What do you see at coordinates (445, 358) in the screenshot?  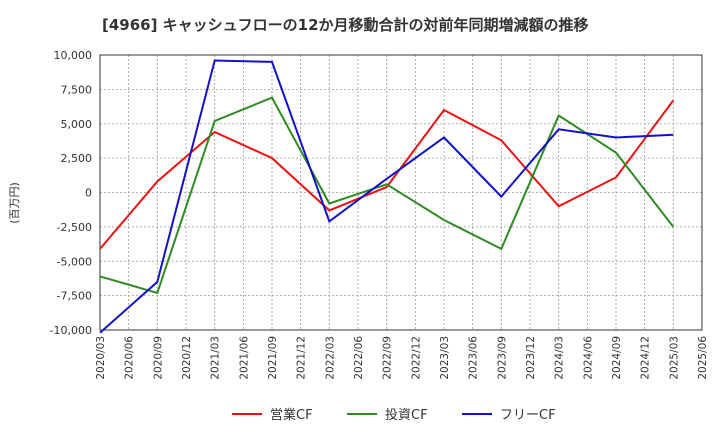 I see `x-tick-label: 2023/03` at bounding box center [445, 358].